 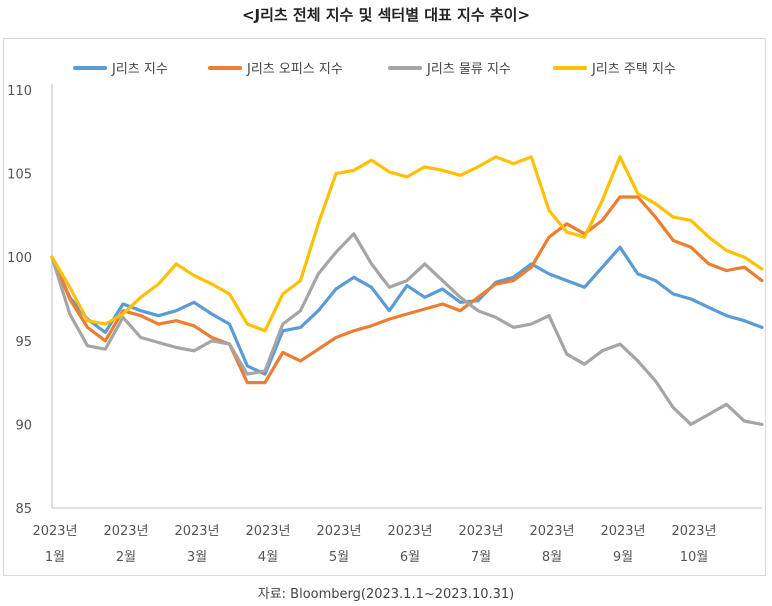 I want to click on y-tick-label: 100, so click(x=19, y=258).